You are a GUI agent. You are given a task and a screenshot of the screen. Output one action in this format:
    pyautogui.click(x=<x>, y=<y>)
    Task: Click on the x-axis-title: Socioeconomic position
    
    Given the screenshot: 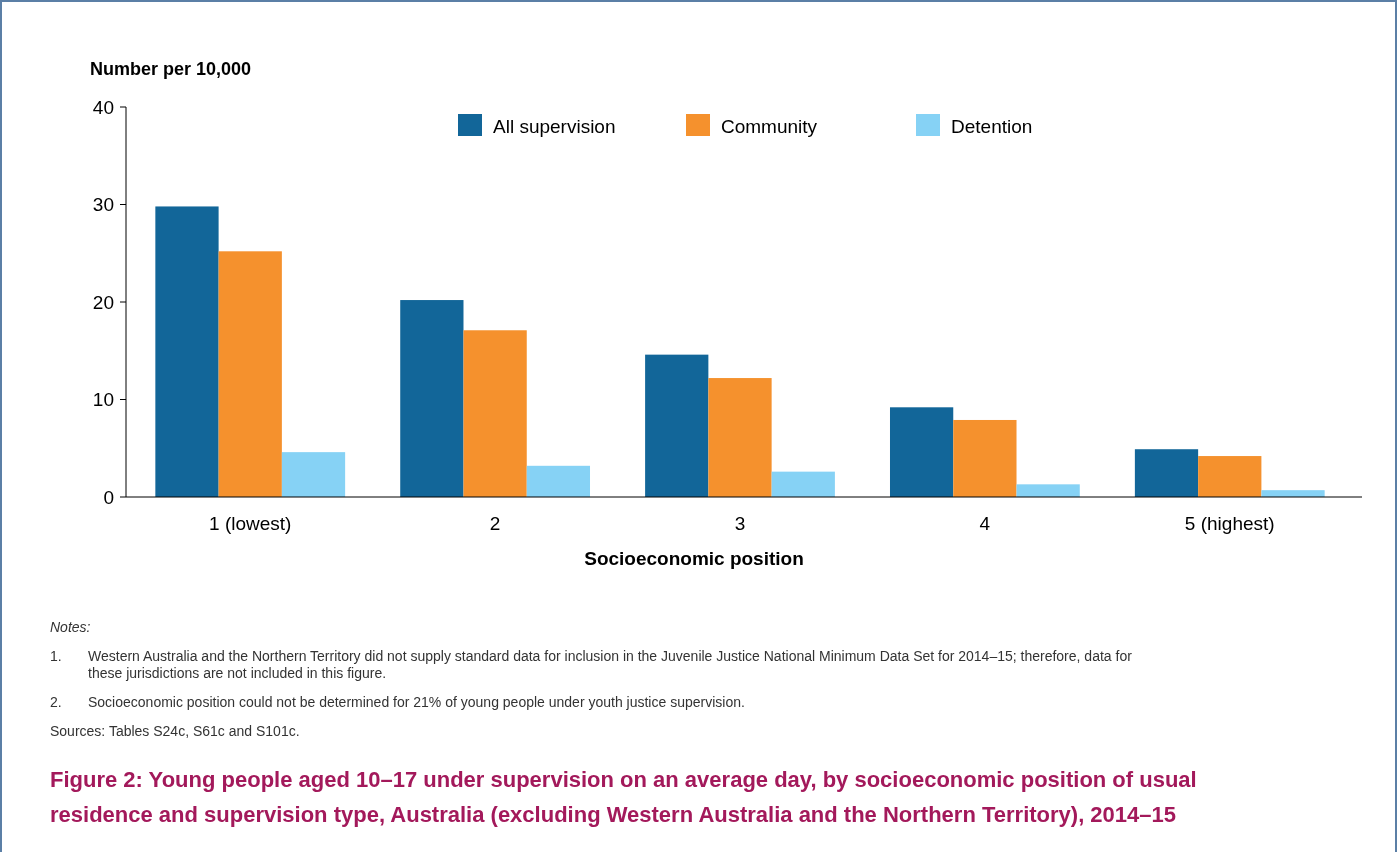 What is the action you would take?
    pyautogui.click(x=694, y=558)
    